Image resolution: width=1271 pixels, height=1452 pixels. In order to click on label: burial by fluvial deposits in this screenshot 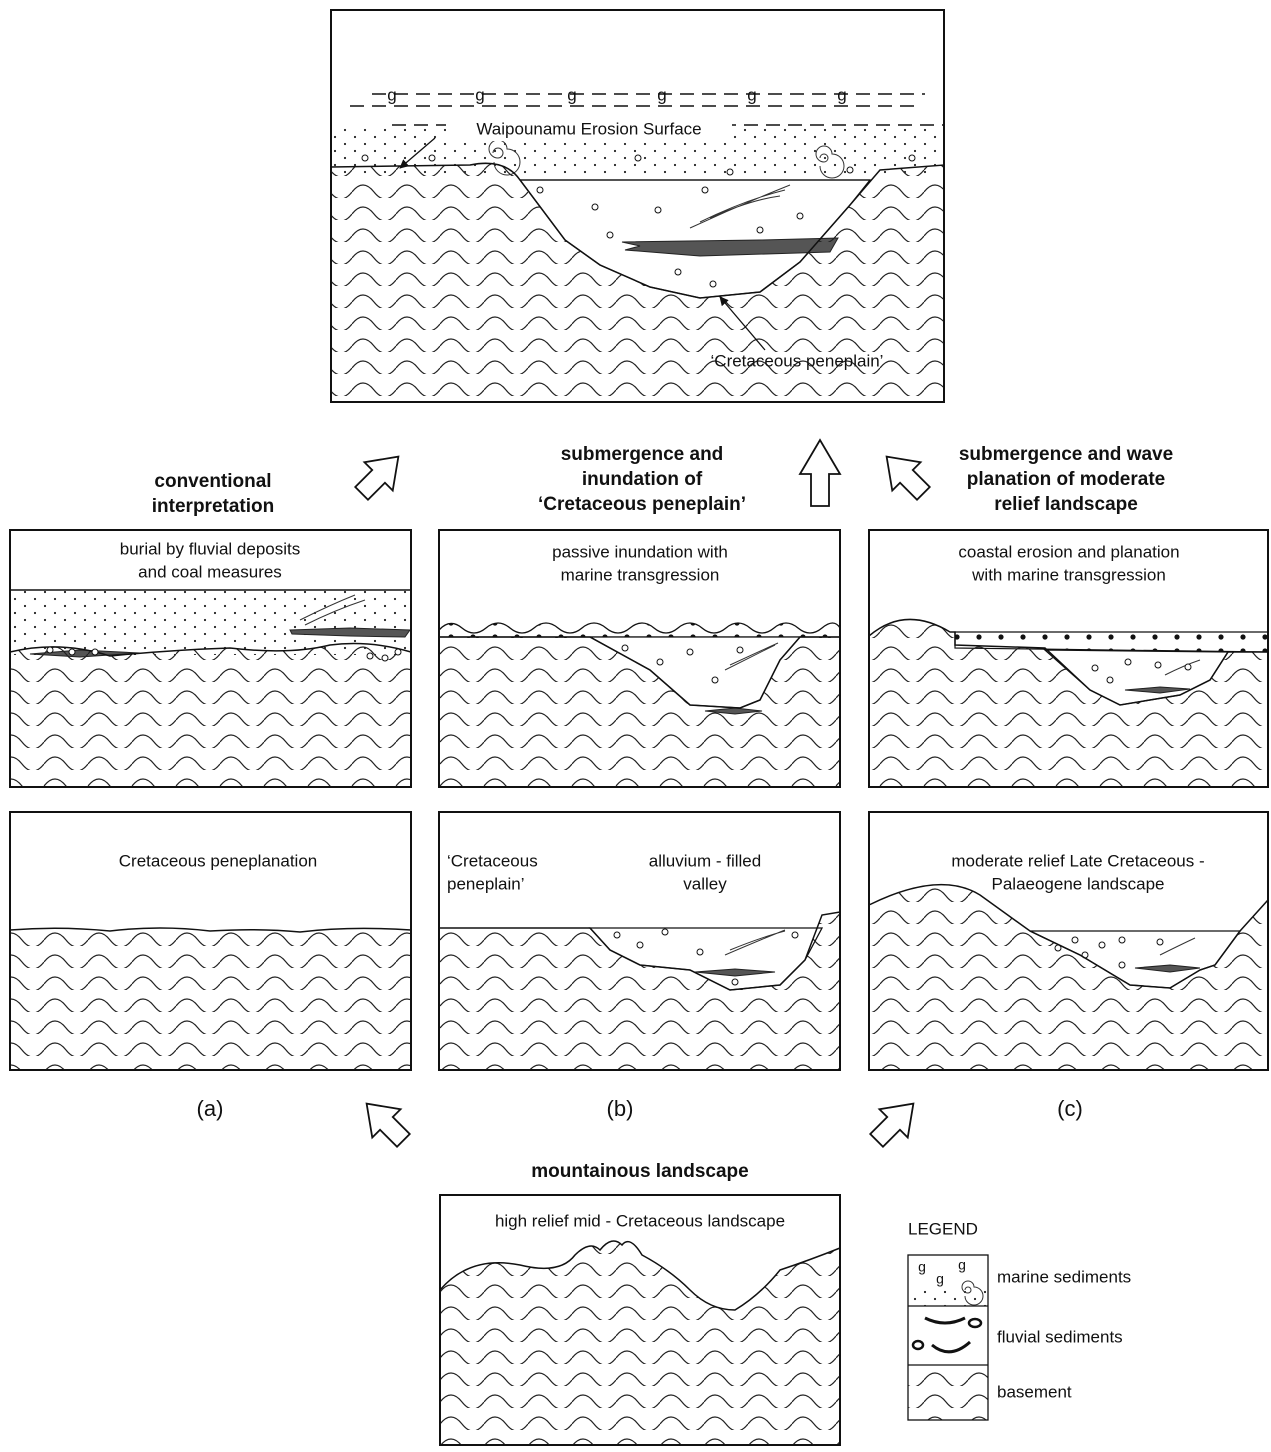, I will do `click(210, 548)`.